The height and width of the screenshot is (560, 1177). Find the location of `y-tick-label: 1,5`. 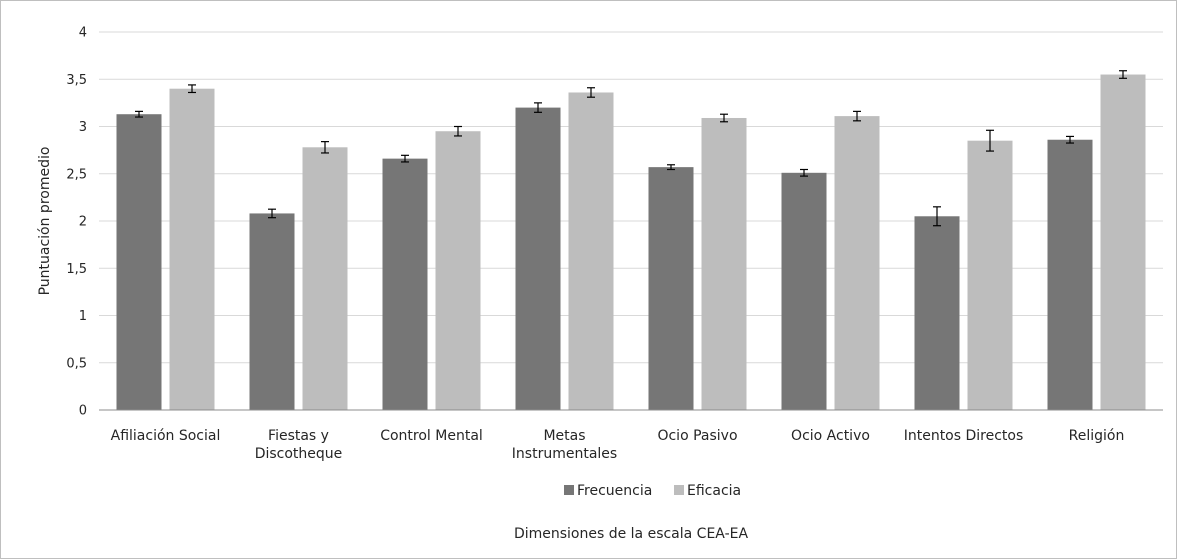

y-tick-label: 1,5 is located at coordinates (76, 269).